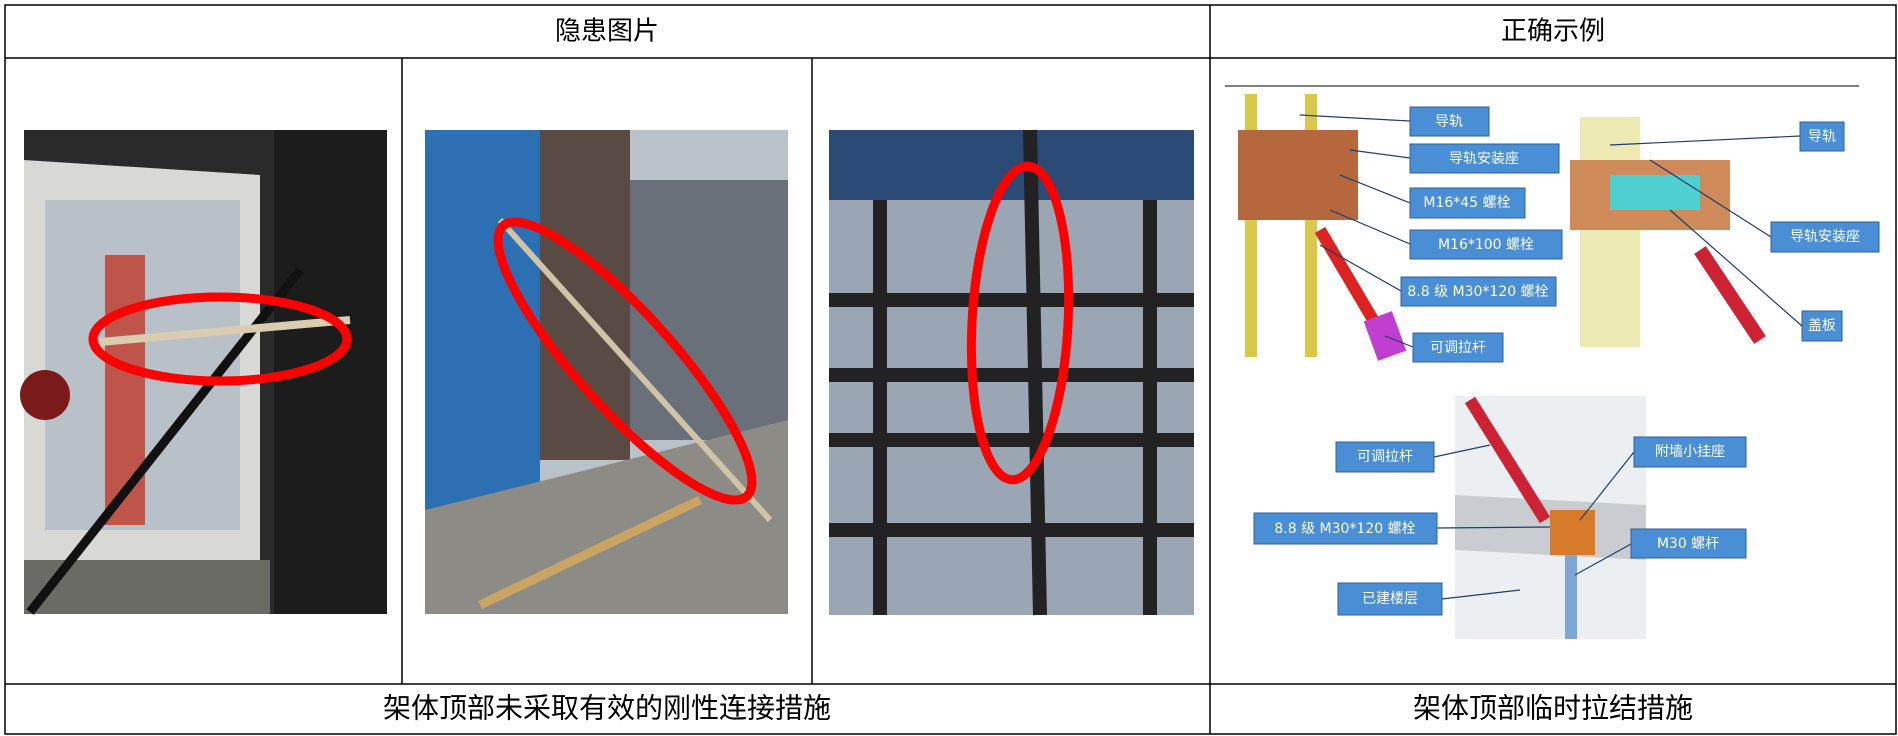 This screenshot has height=736, width=1898. Describe the element at coordinates (1553, 708) in the screenshot. I see `caption: 架体顶部临时拉结措施` at that location.